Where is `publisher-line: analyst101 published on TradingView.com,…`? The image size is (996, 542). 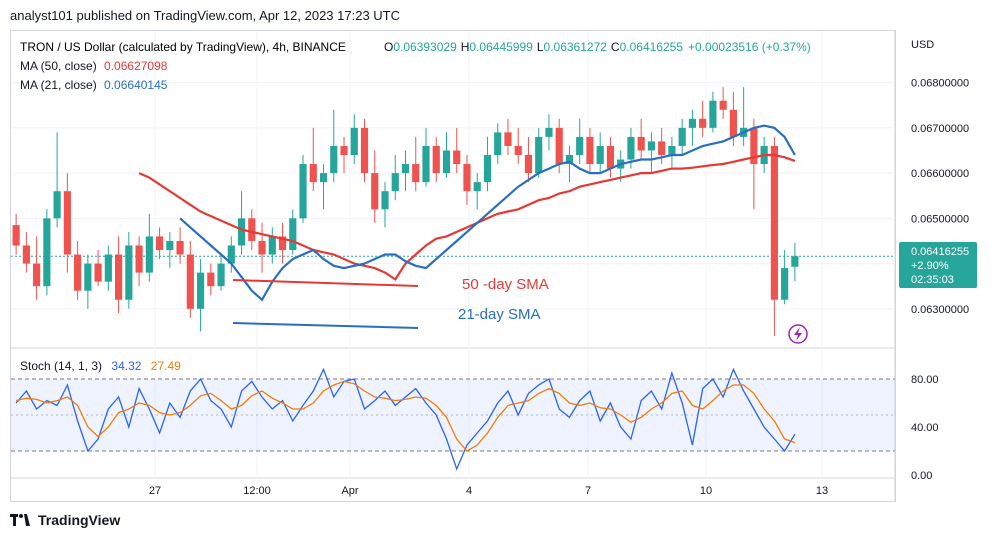 publisher-line: analyst101 published on TradingView.com,… is located at coordinates (205, 15).